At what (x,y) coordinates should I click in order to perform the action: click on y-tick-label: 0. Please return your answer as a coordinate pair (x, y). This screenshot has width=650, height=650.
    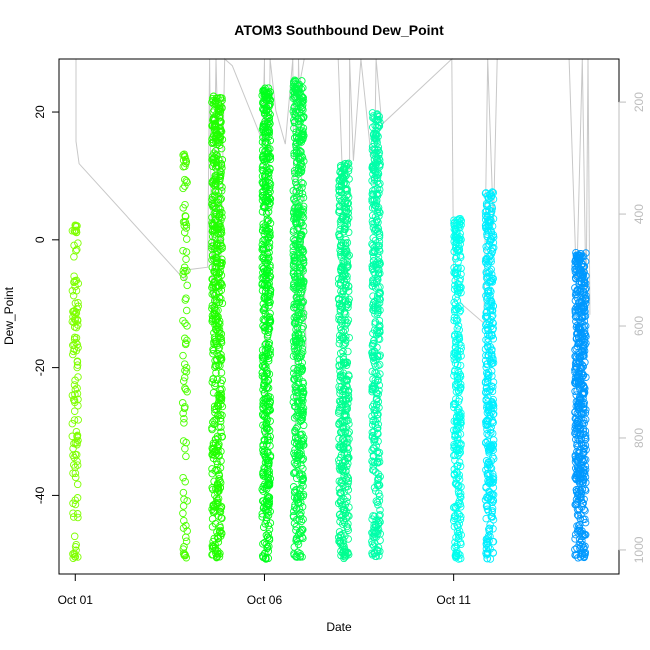
    Looking at the image, I should click on (40, 239).